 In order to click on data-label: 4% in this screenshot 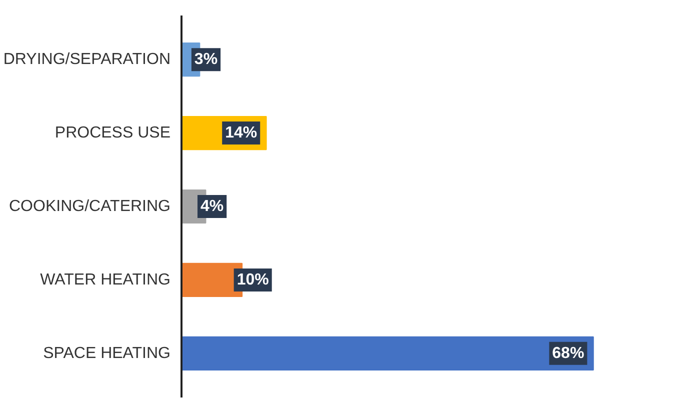, I will do `click(212, 206)`.